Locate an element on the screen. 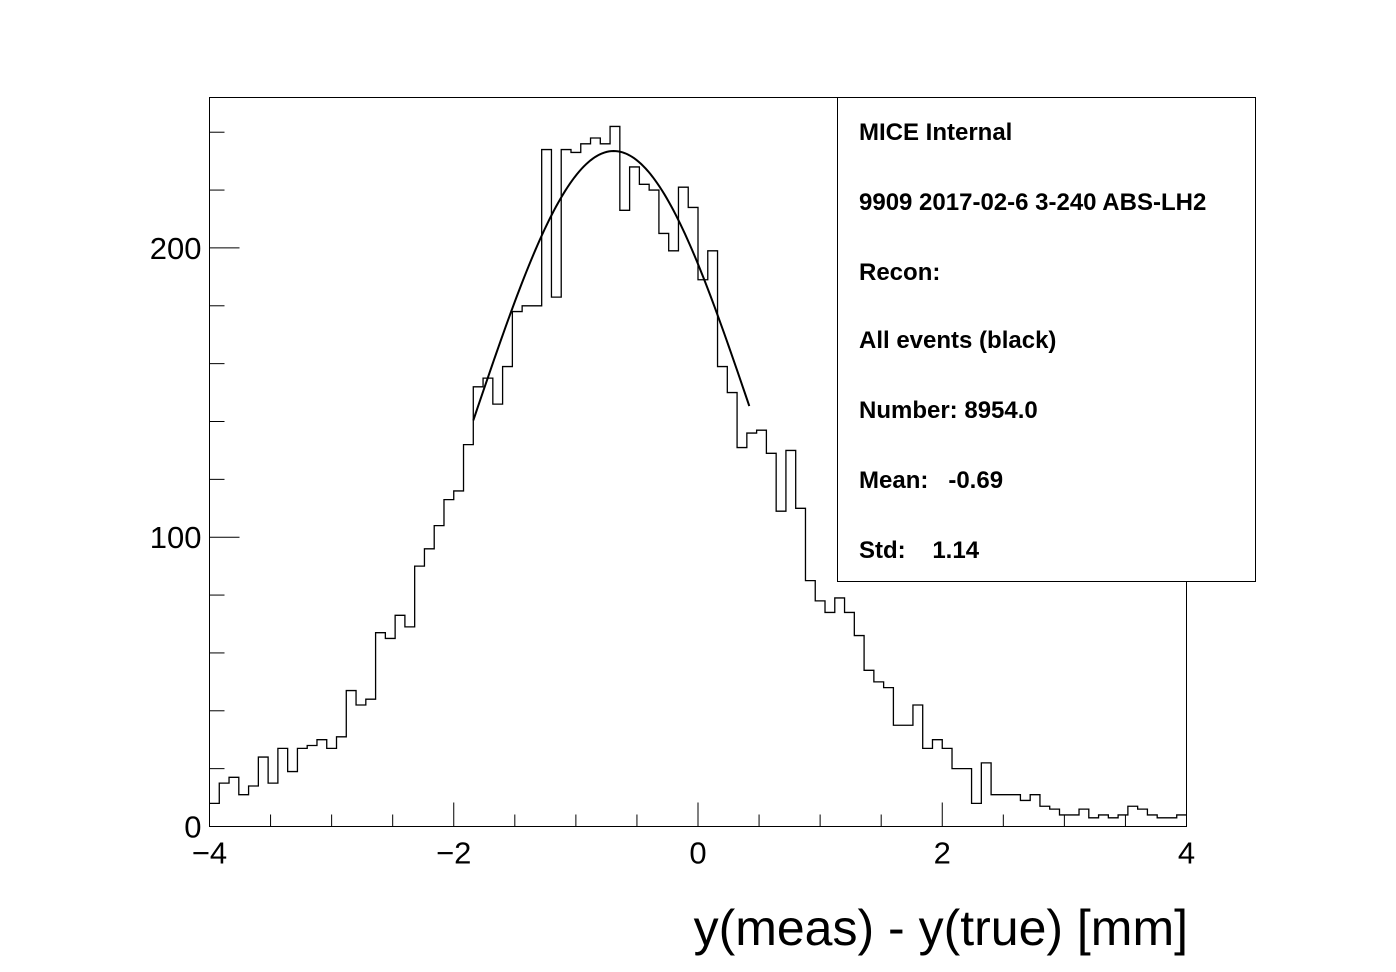 The image size is (1396, 972). x-tick-label: 2 is located at coordinates (942, 853).